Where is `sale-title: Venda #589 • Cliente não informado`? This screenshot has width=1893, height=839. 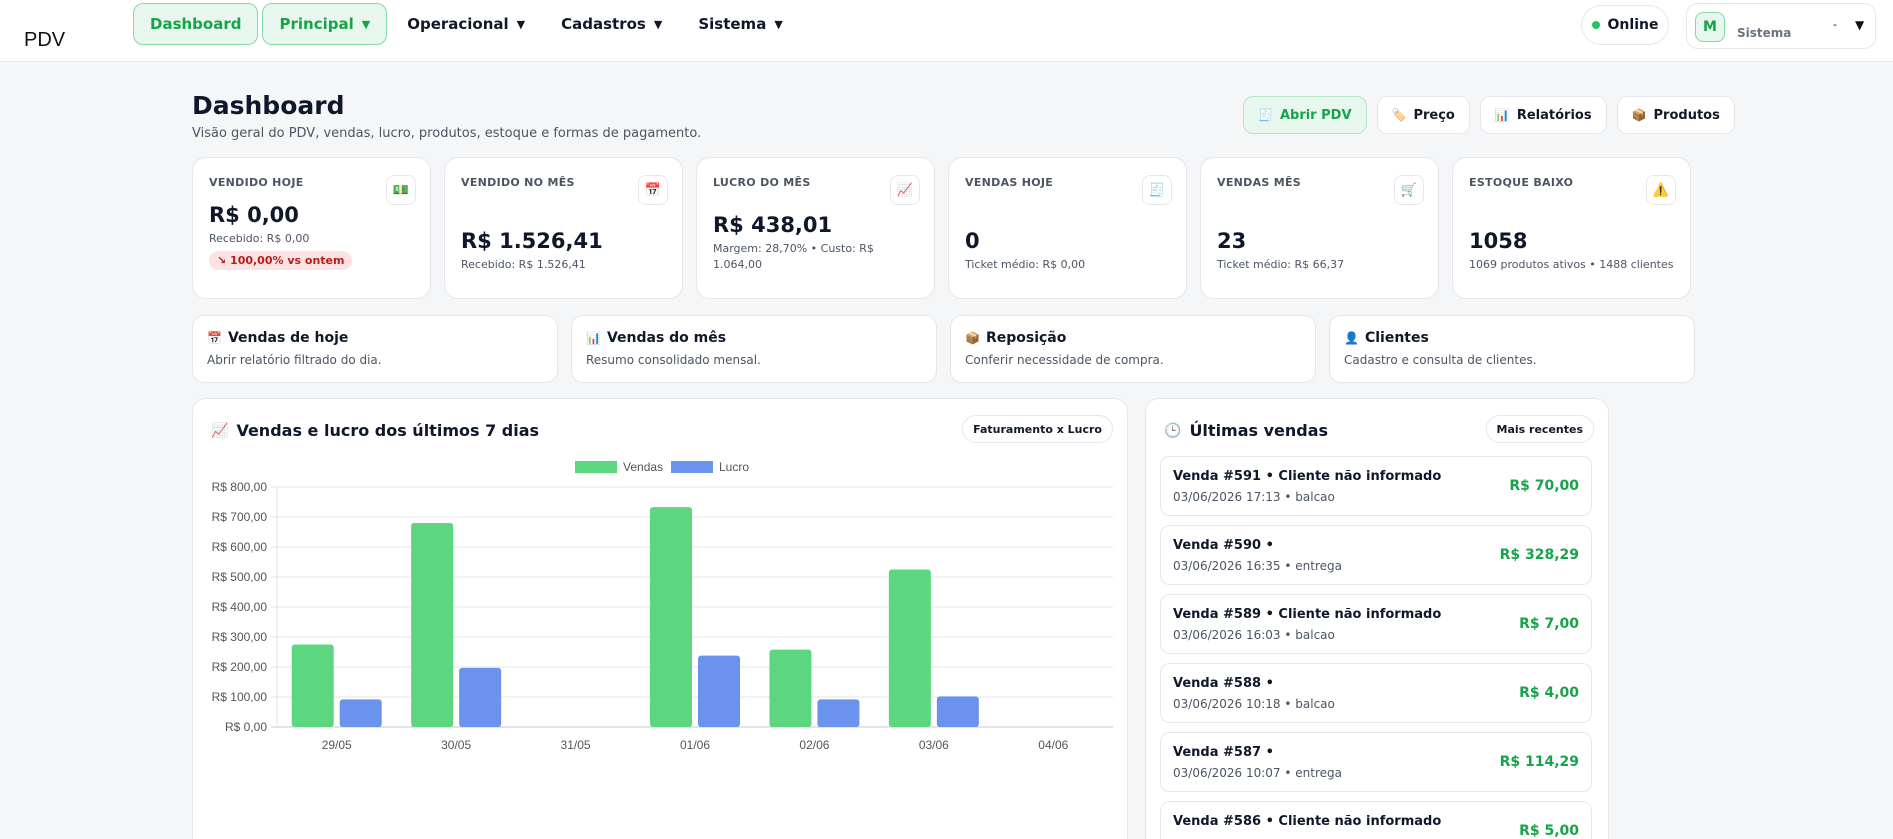
sale-title: Venda #589 • Cliente não informado is located at coordinates (1307, 614).